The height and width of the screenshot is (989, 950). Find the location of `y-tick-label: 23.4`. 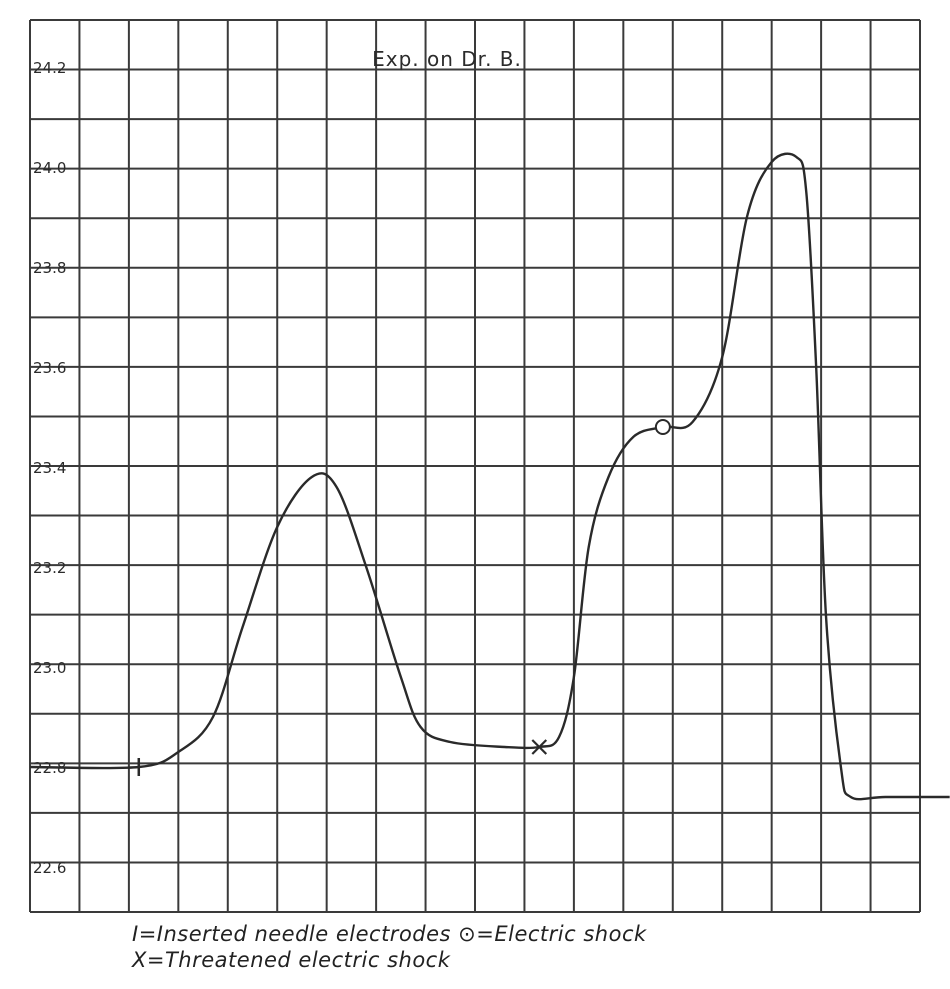

y-tick-label: 23.4 is located at coordinates (49, 468).